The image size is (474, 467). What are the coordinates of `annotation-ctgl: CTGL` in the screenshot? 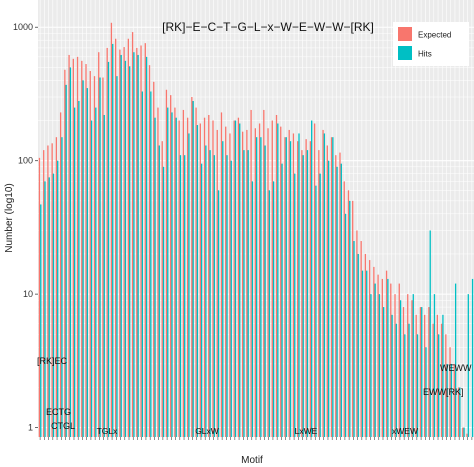 It's located at (63, 426).